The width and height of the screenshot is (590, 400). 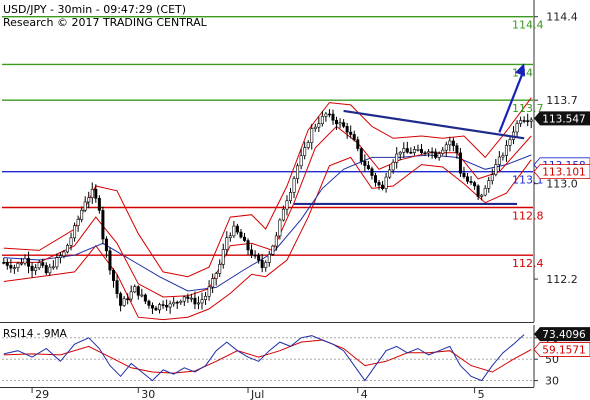 What do you see at coordinates (552, 381) in the screenshot?
I see `rsi-y-tick-label-30: 30` at bounding box center [552, 381].